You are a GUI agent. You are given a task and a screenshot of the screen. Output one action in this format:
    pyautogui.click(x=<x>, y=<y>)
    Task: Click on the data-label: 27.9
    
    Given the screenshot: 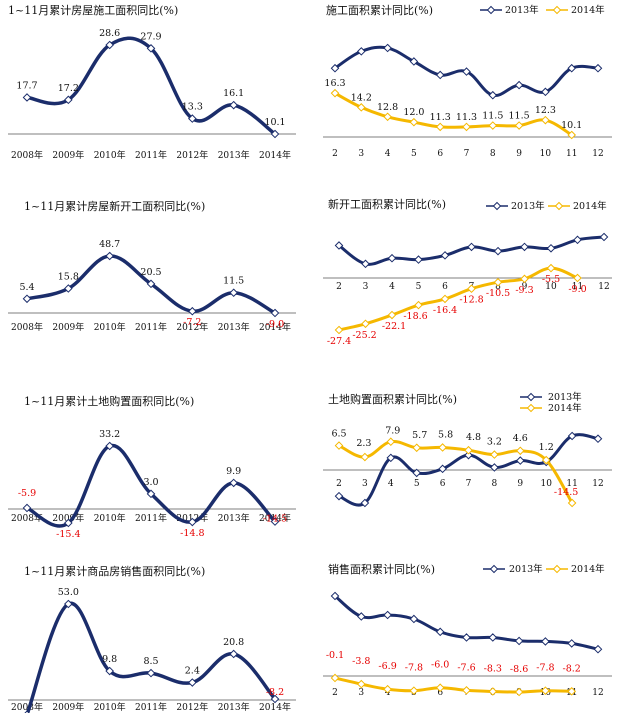 What is the action you would take?
    pyautogui.click(x=150, y=36)
    